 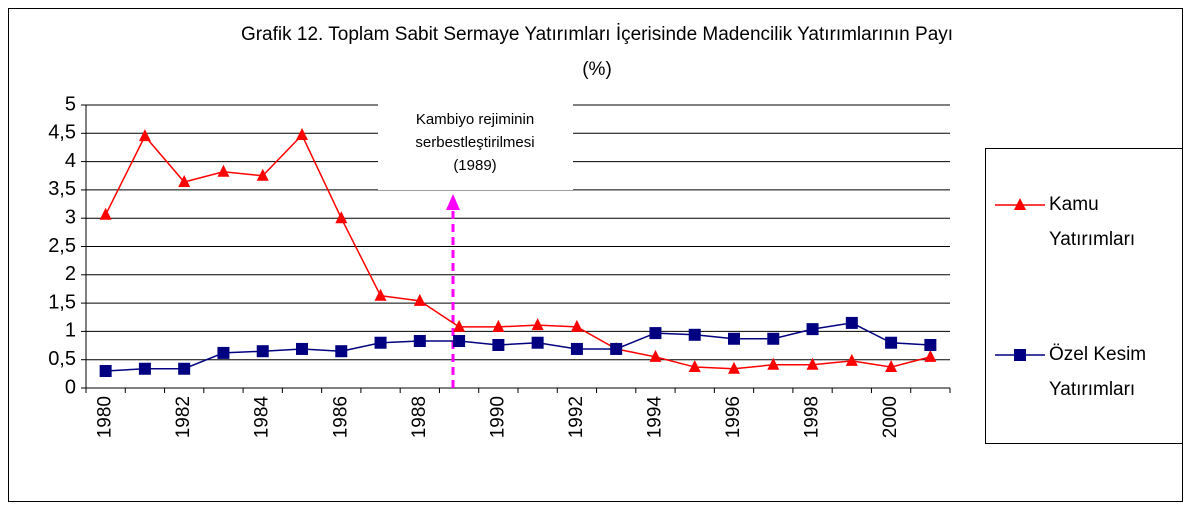 What do you see at coordinates (340, 417) in the screenshot?
I see `x-tick-label: 1986` at bounding box center [340, 417].